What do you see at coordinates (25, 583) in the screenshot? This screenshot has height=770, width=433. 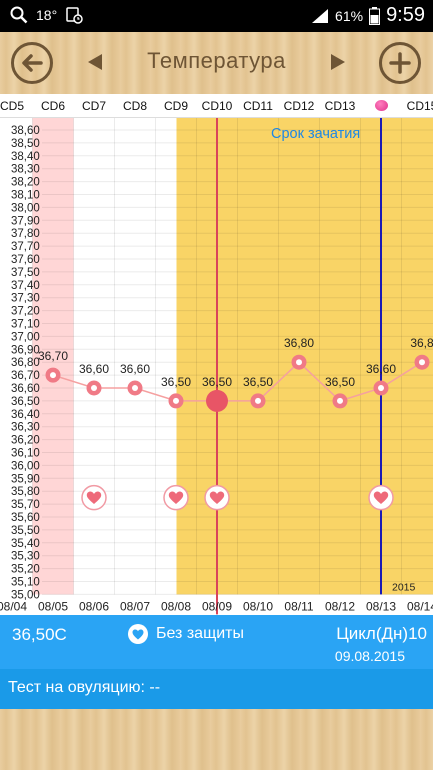 I see `y-tick-label: 35,10` at bounding box center [25, 583].